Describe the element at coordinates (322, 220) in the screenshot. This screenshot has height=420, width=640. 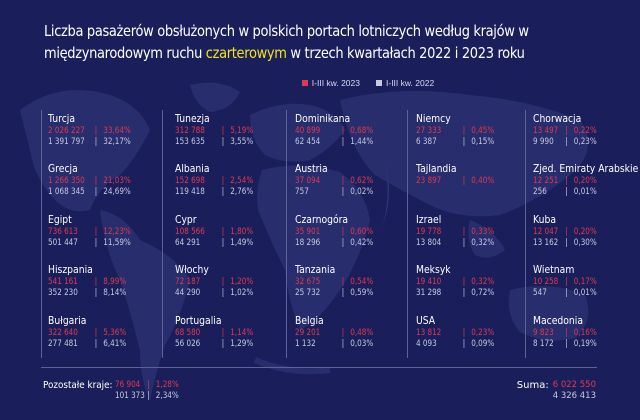
I see `country-name: Czarnogóra` at that location.